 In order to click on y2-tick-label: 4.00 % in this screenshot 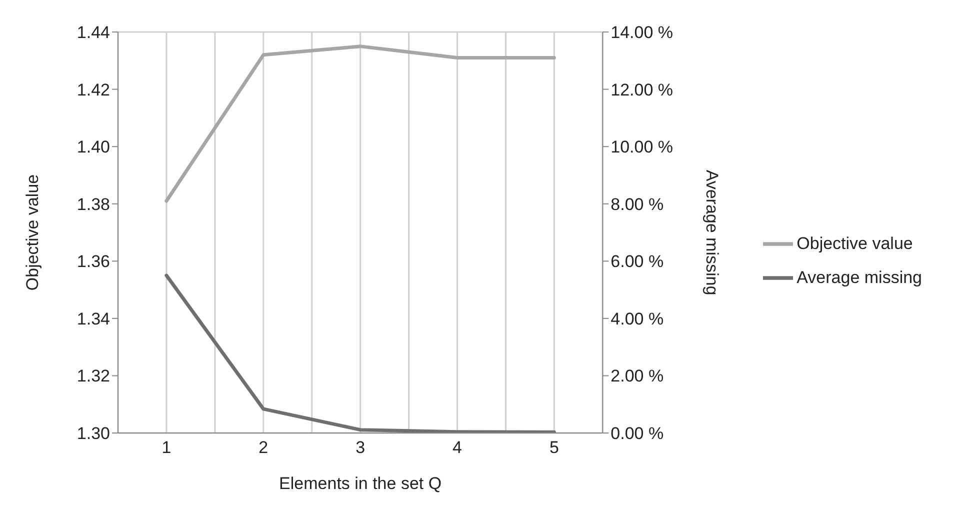, I will do `click(637, 318)`.